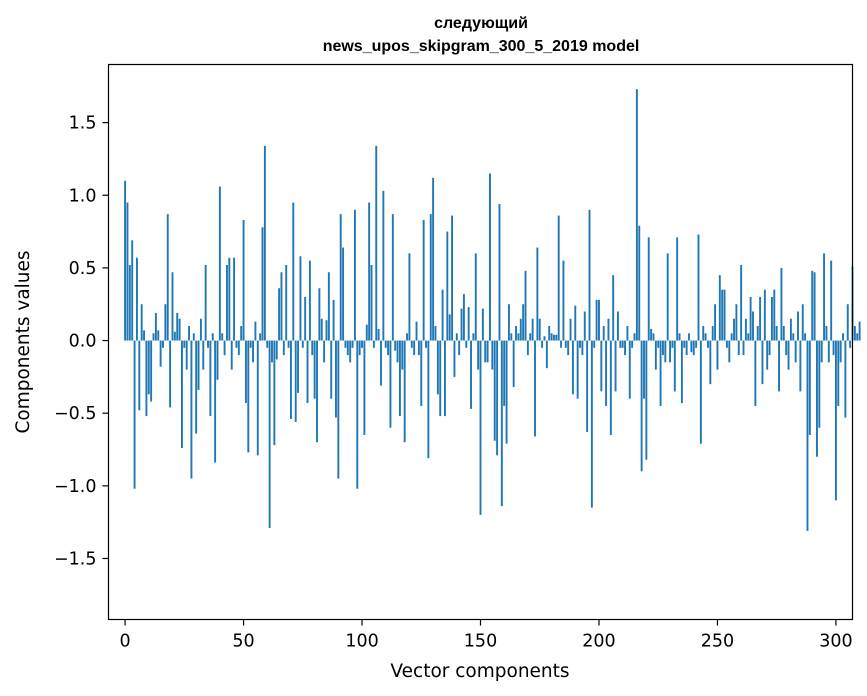 The height and width of the screenshot is (696, 867). I want to click on x-tick-label: 0, so click(125, 642).